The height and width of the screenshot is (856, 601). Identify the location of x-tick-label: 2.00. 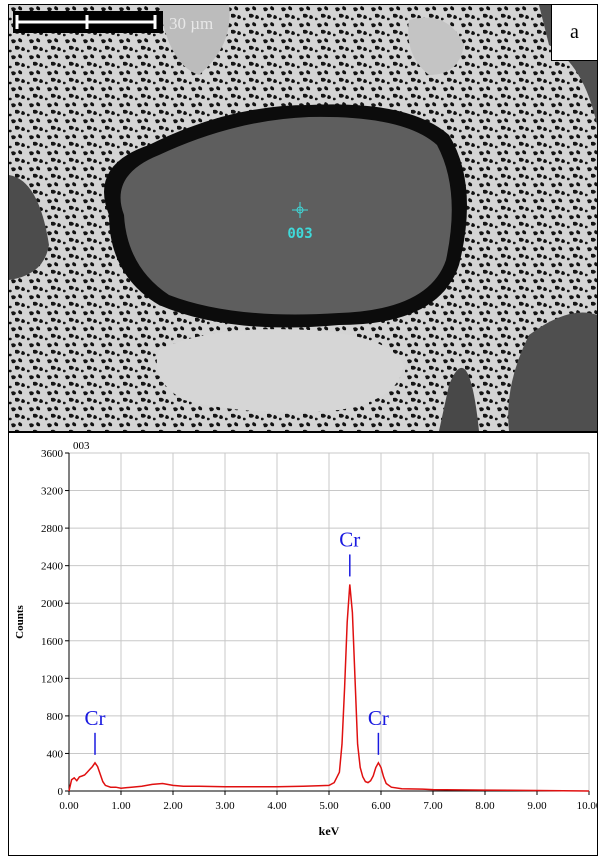
(173, 806).